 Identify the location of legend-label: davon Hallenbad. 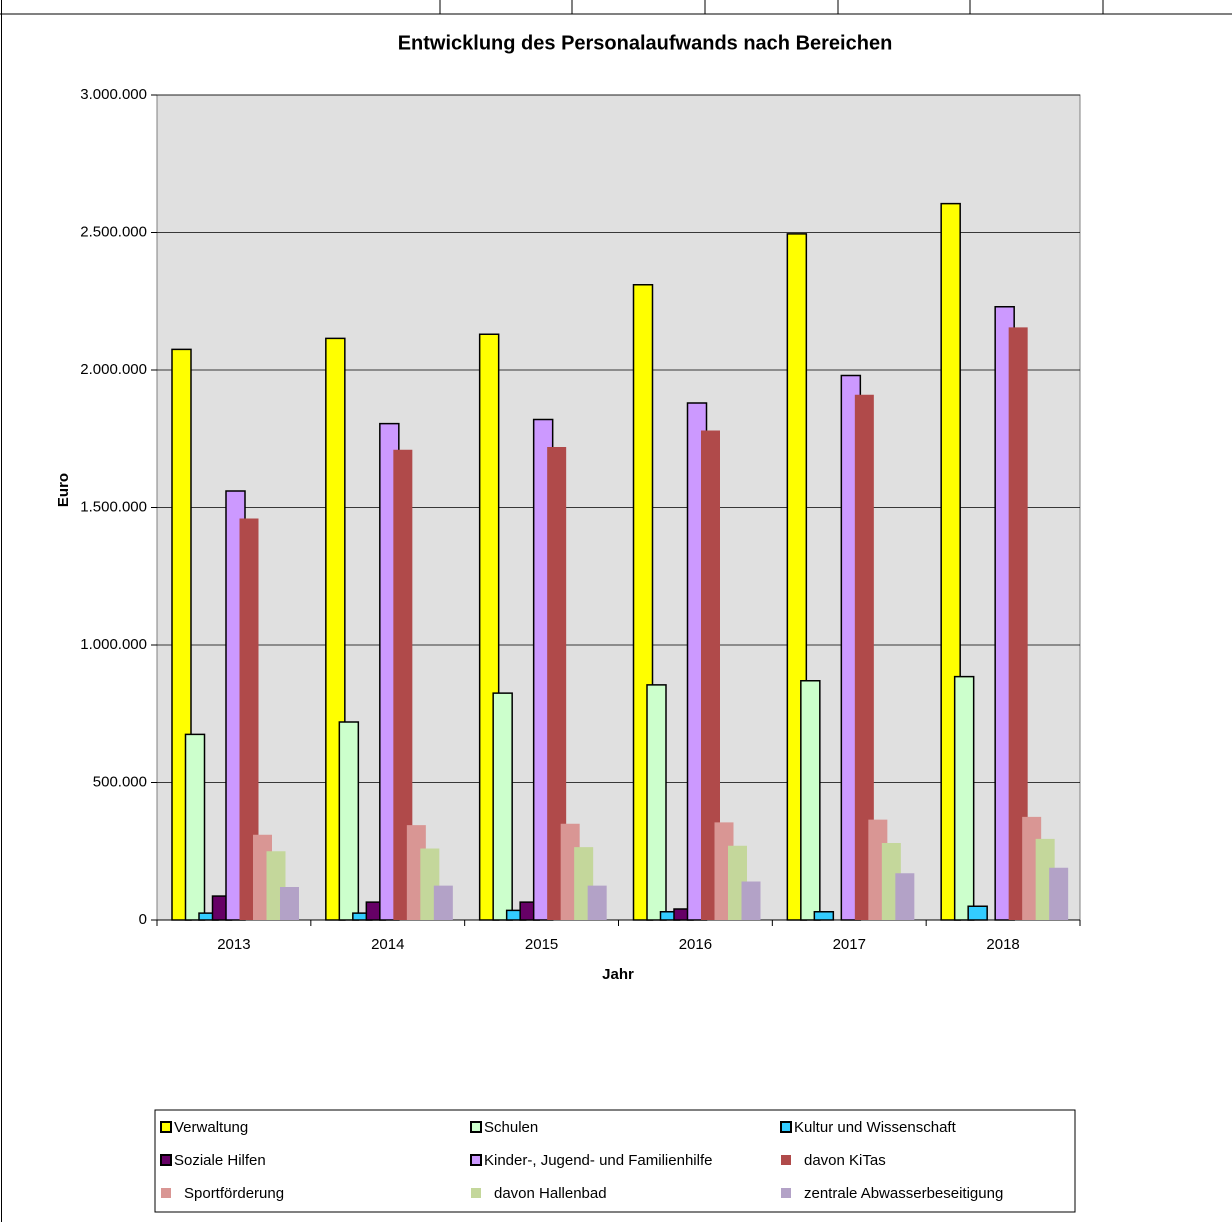
(550, 1193).